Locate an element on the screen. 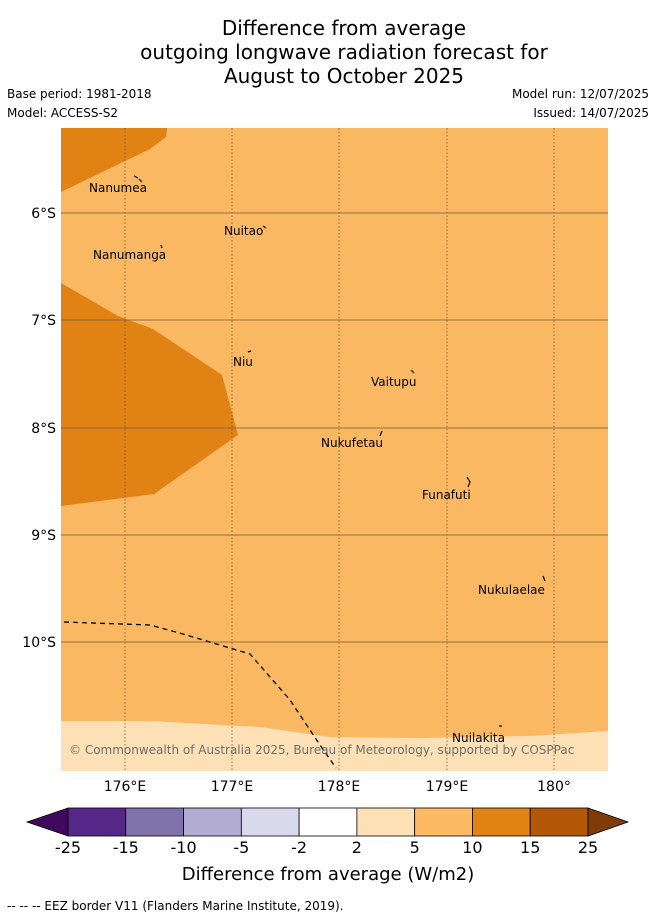  island-vaitupu is located at coordinates (412, 371).